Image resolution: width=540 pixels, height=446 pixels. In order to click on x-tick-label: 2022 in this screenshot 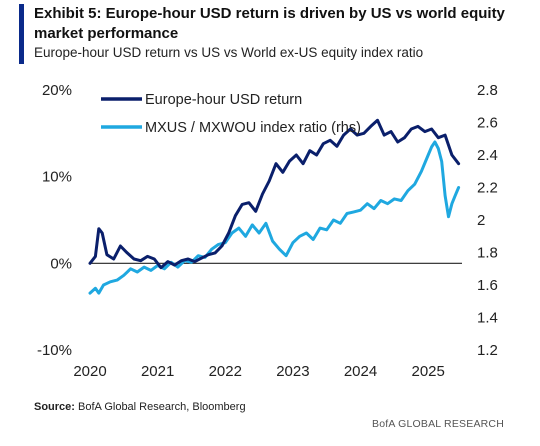, I will do `click(225, 371)`.